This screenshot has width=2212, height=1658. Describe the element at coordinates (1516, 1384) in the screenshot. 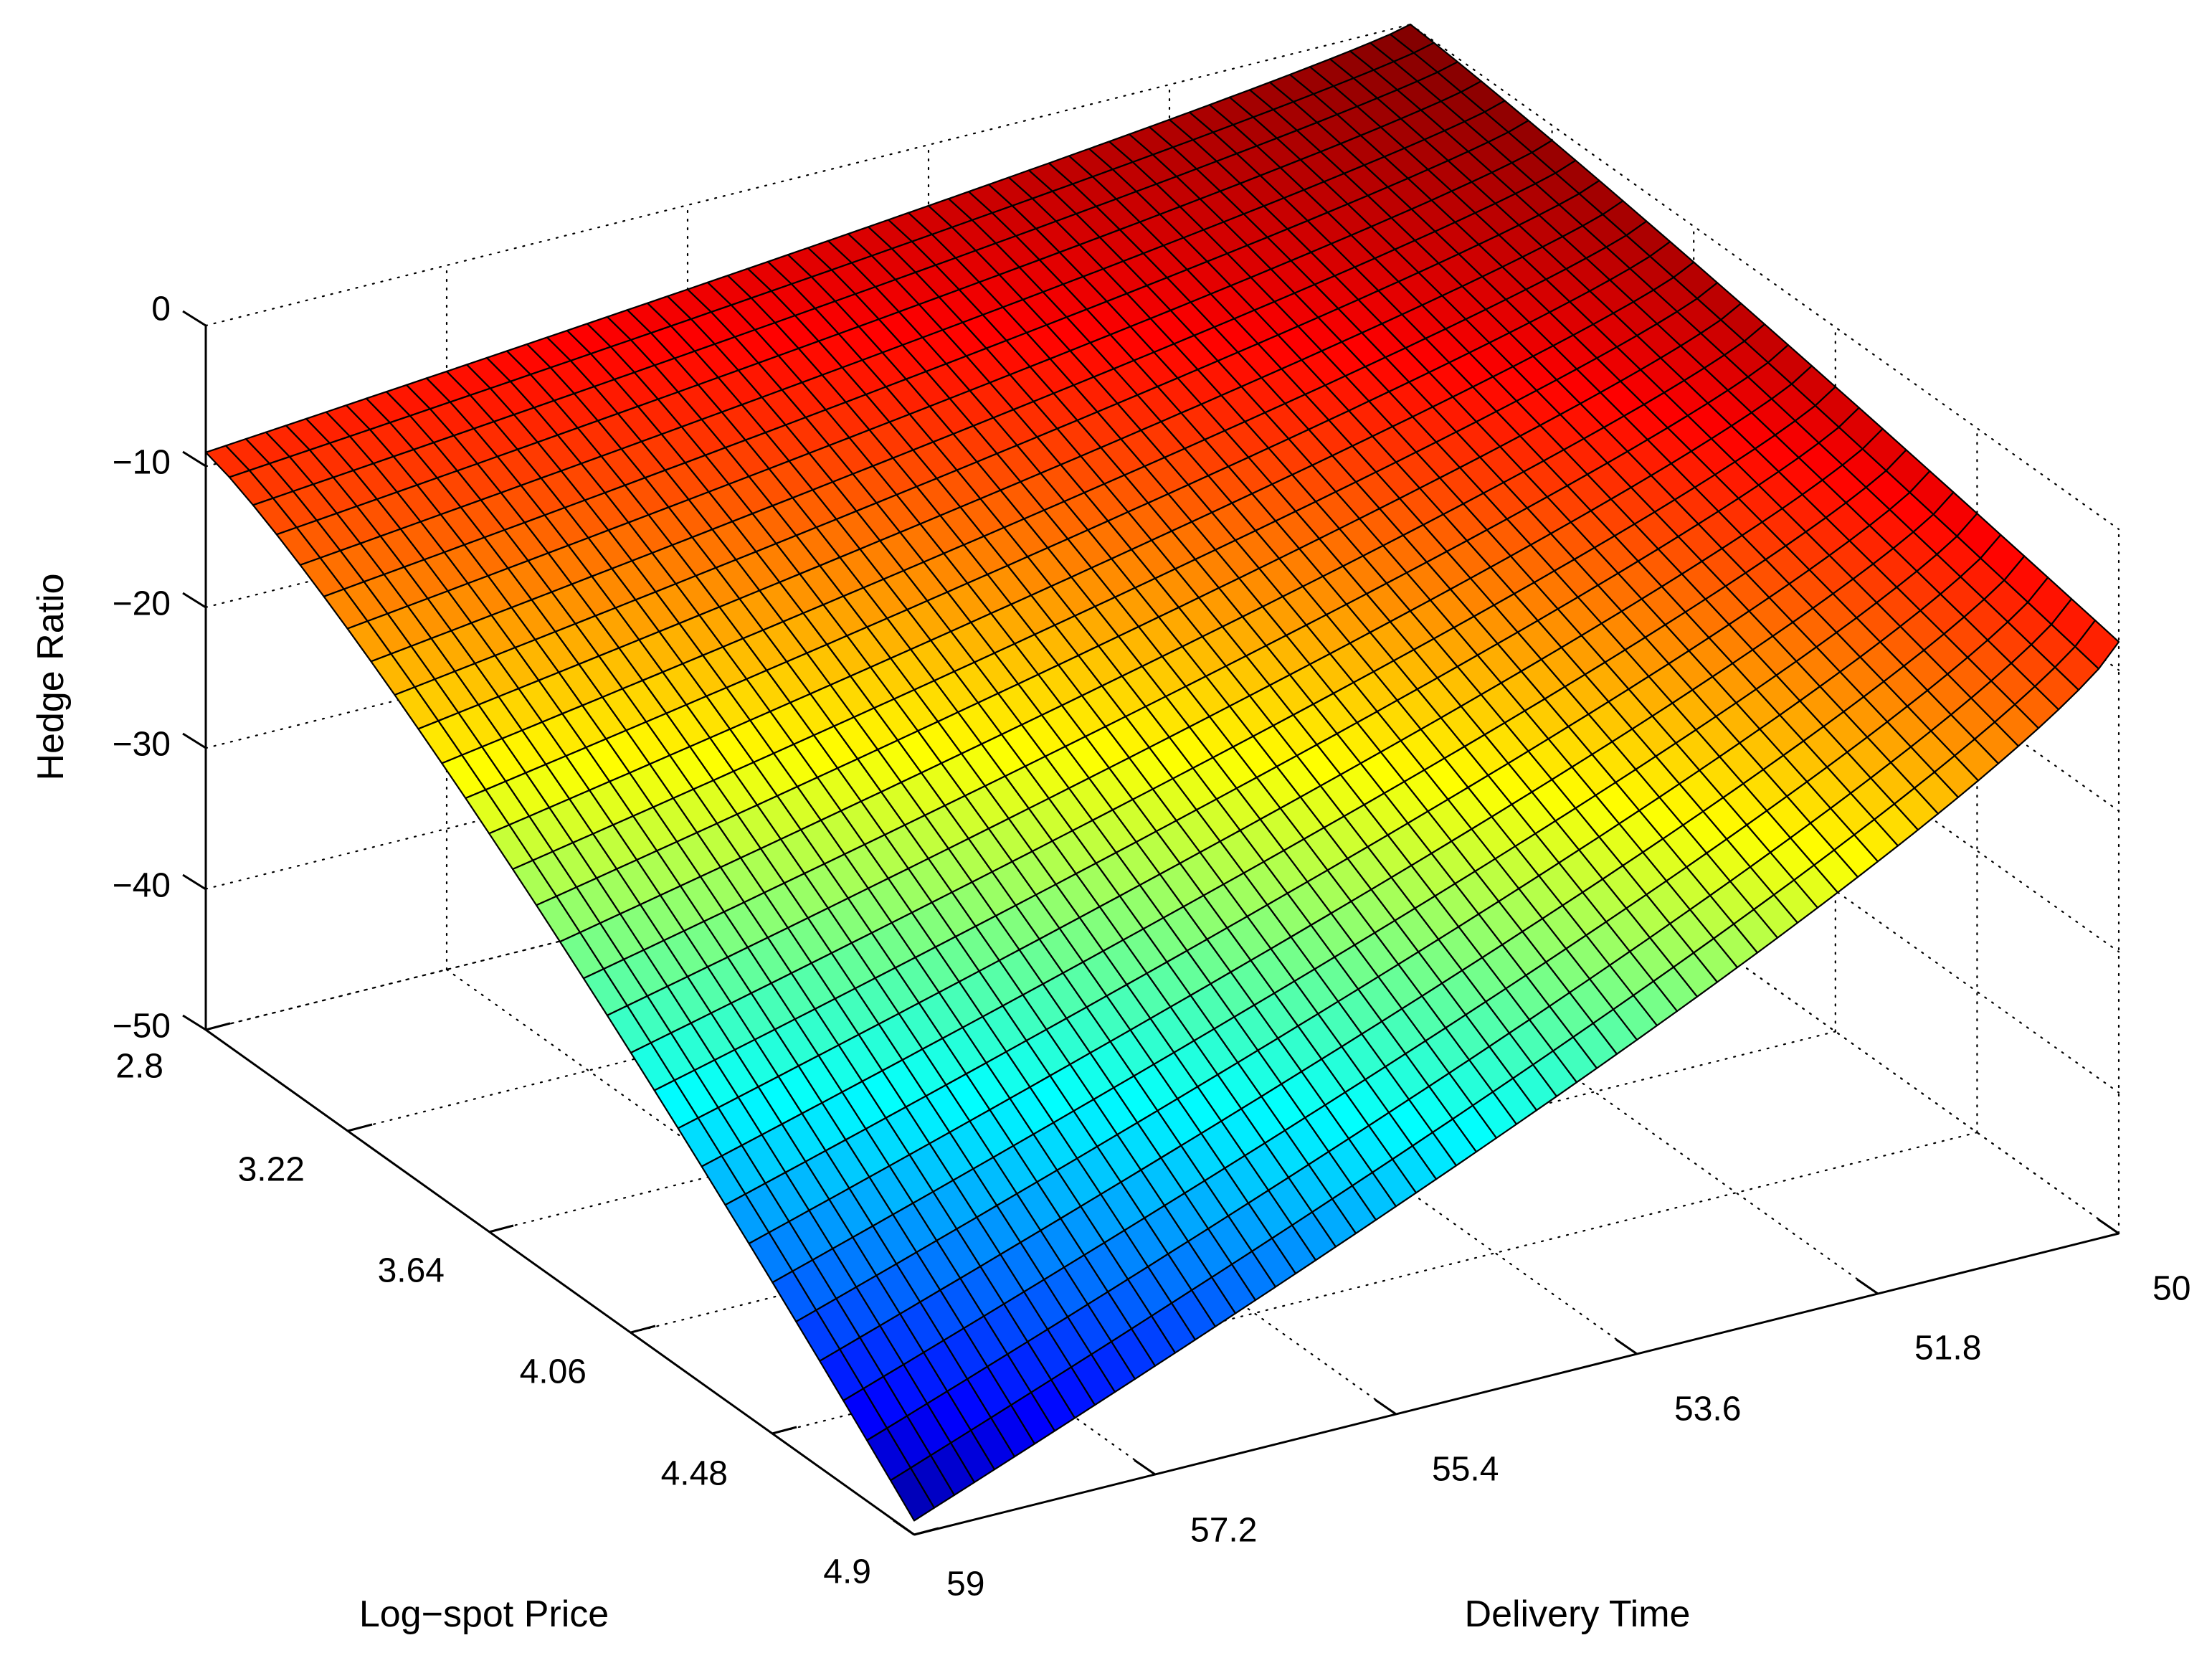

I see `x-axis-line` at that location.